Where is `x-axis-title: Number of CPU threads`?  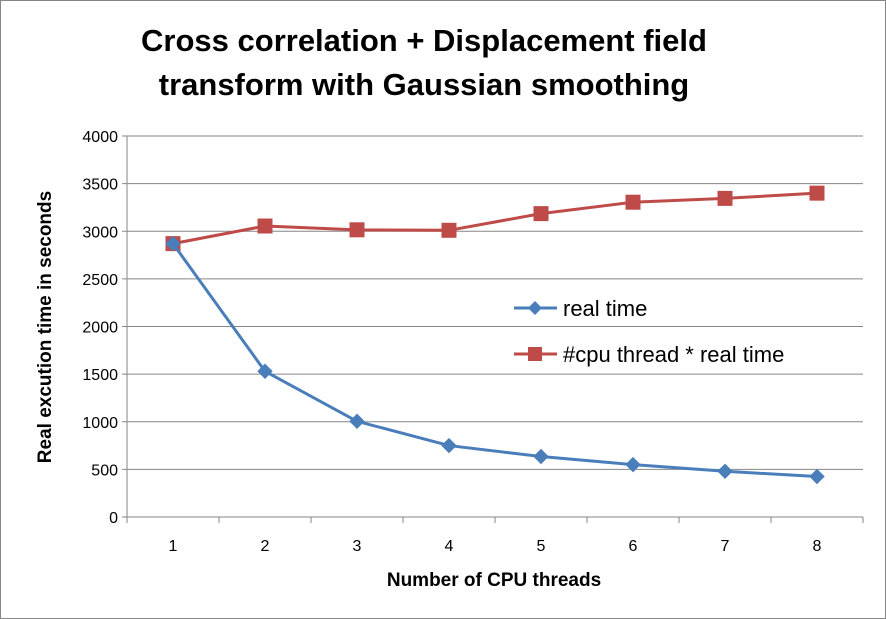
x-axis-title: Number of CPU threads is located at coordinates (494, 580).